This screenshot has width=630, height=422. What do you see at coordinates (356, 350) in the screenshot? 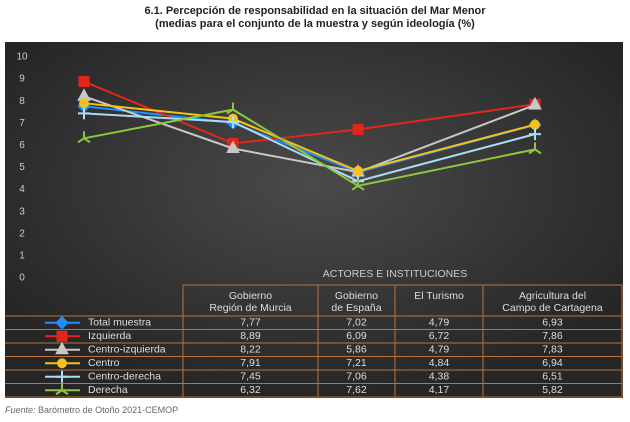
I see `table-value: 5,86` at bounding box center [356, 350].